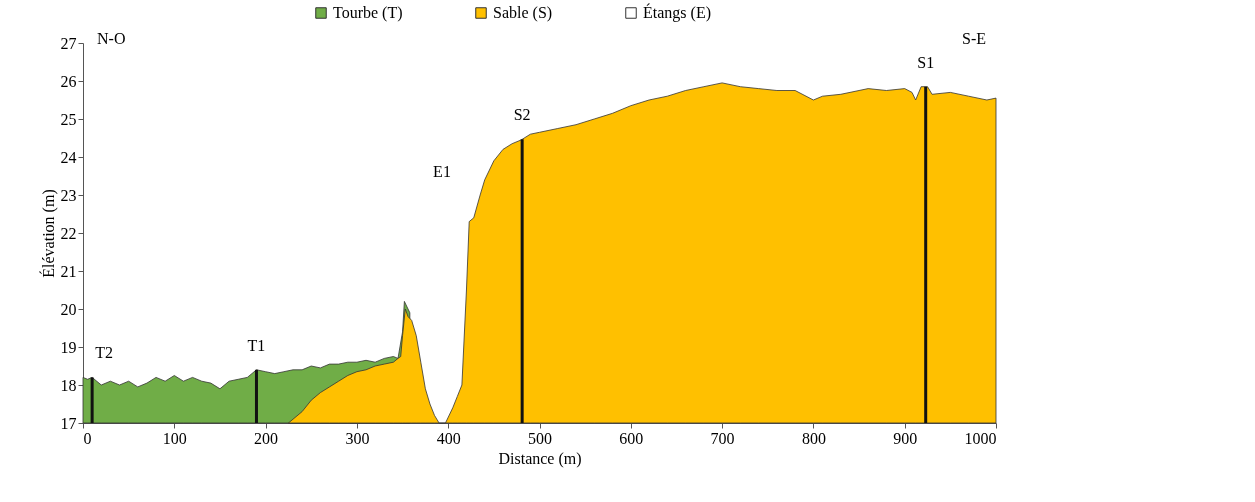 This screenshot has width=1255, height=502. Describe the element at coordinates (87, 438) in the screenshot. I see `x-tick-label: 0` at that location.